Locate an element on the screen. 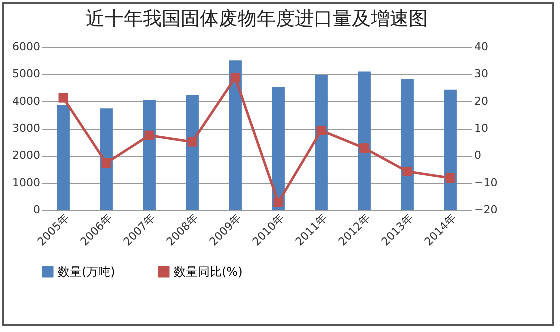 This screenshot has height=332, width=560. y-tick-label: 1000 is located at coordinates (26, 183).